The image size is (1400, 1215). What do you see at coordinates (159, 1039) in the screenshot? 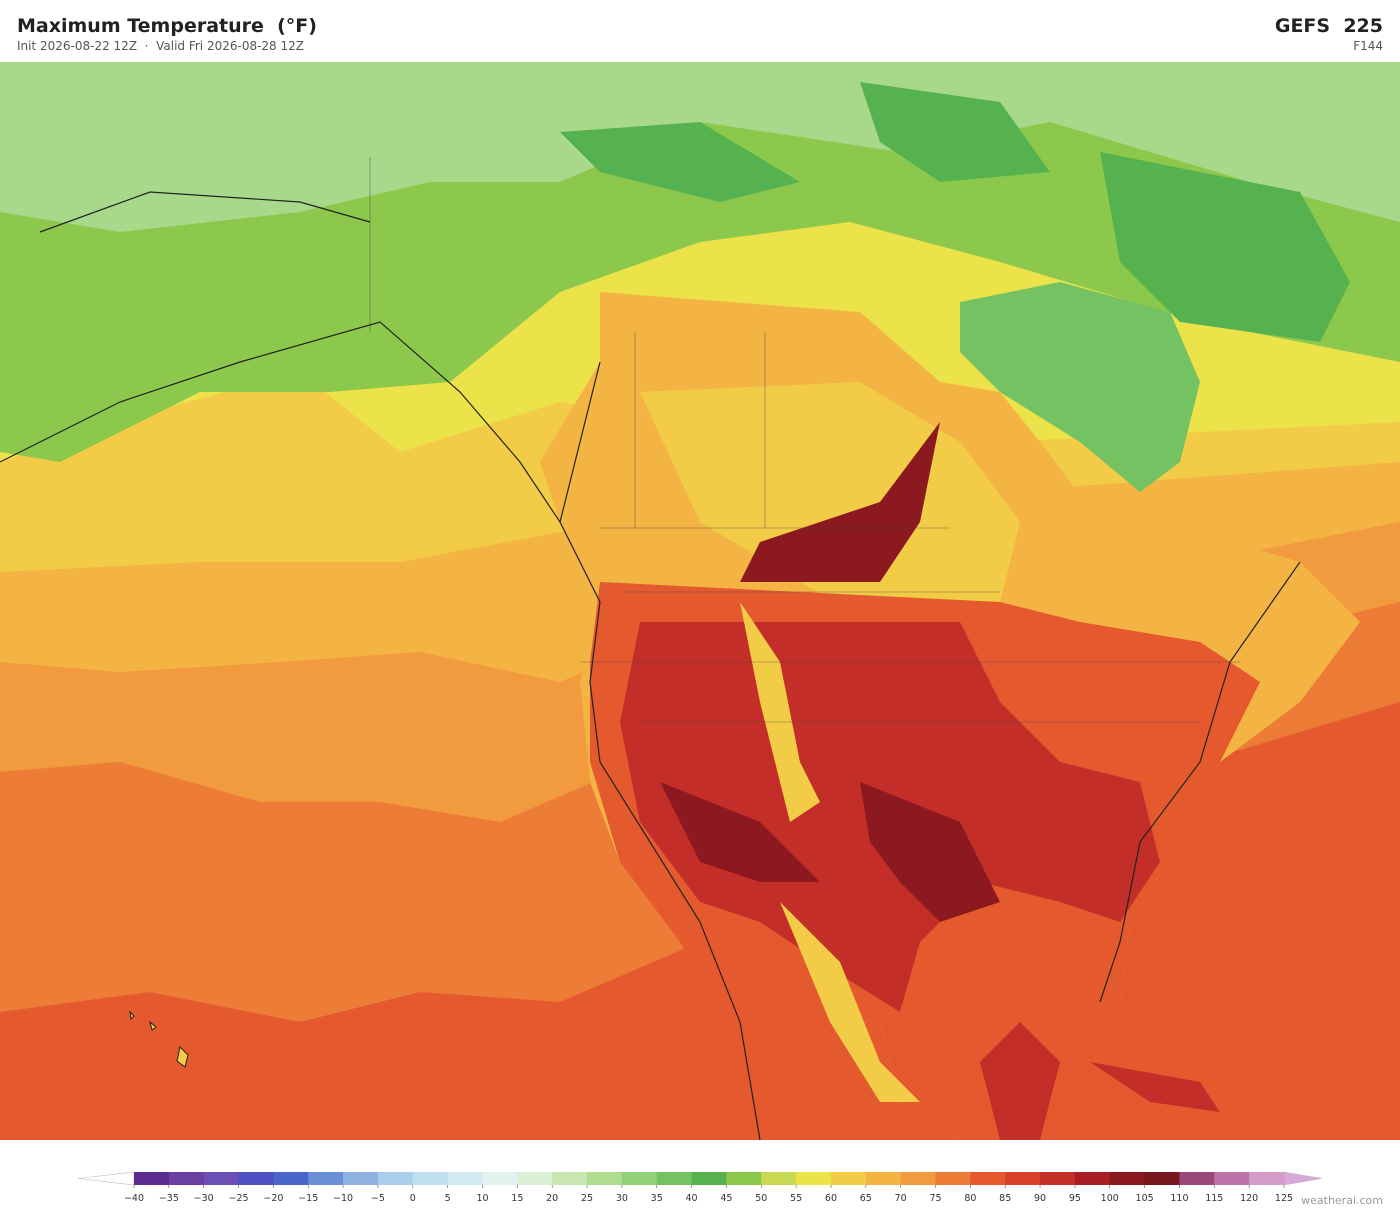
I see `hawaii` at bounding box center [159, 1039].